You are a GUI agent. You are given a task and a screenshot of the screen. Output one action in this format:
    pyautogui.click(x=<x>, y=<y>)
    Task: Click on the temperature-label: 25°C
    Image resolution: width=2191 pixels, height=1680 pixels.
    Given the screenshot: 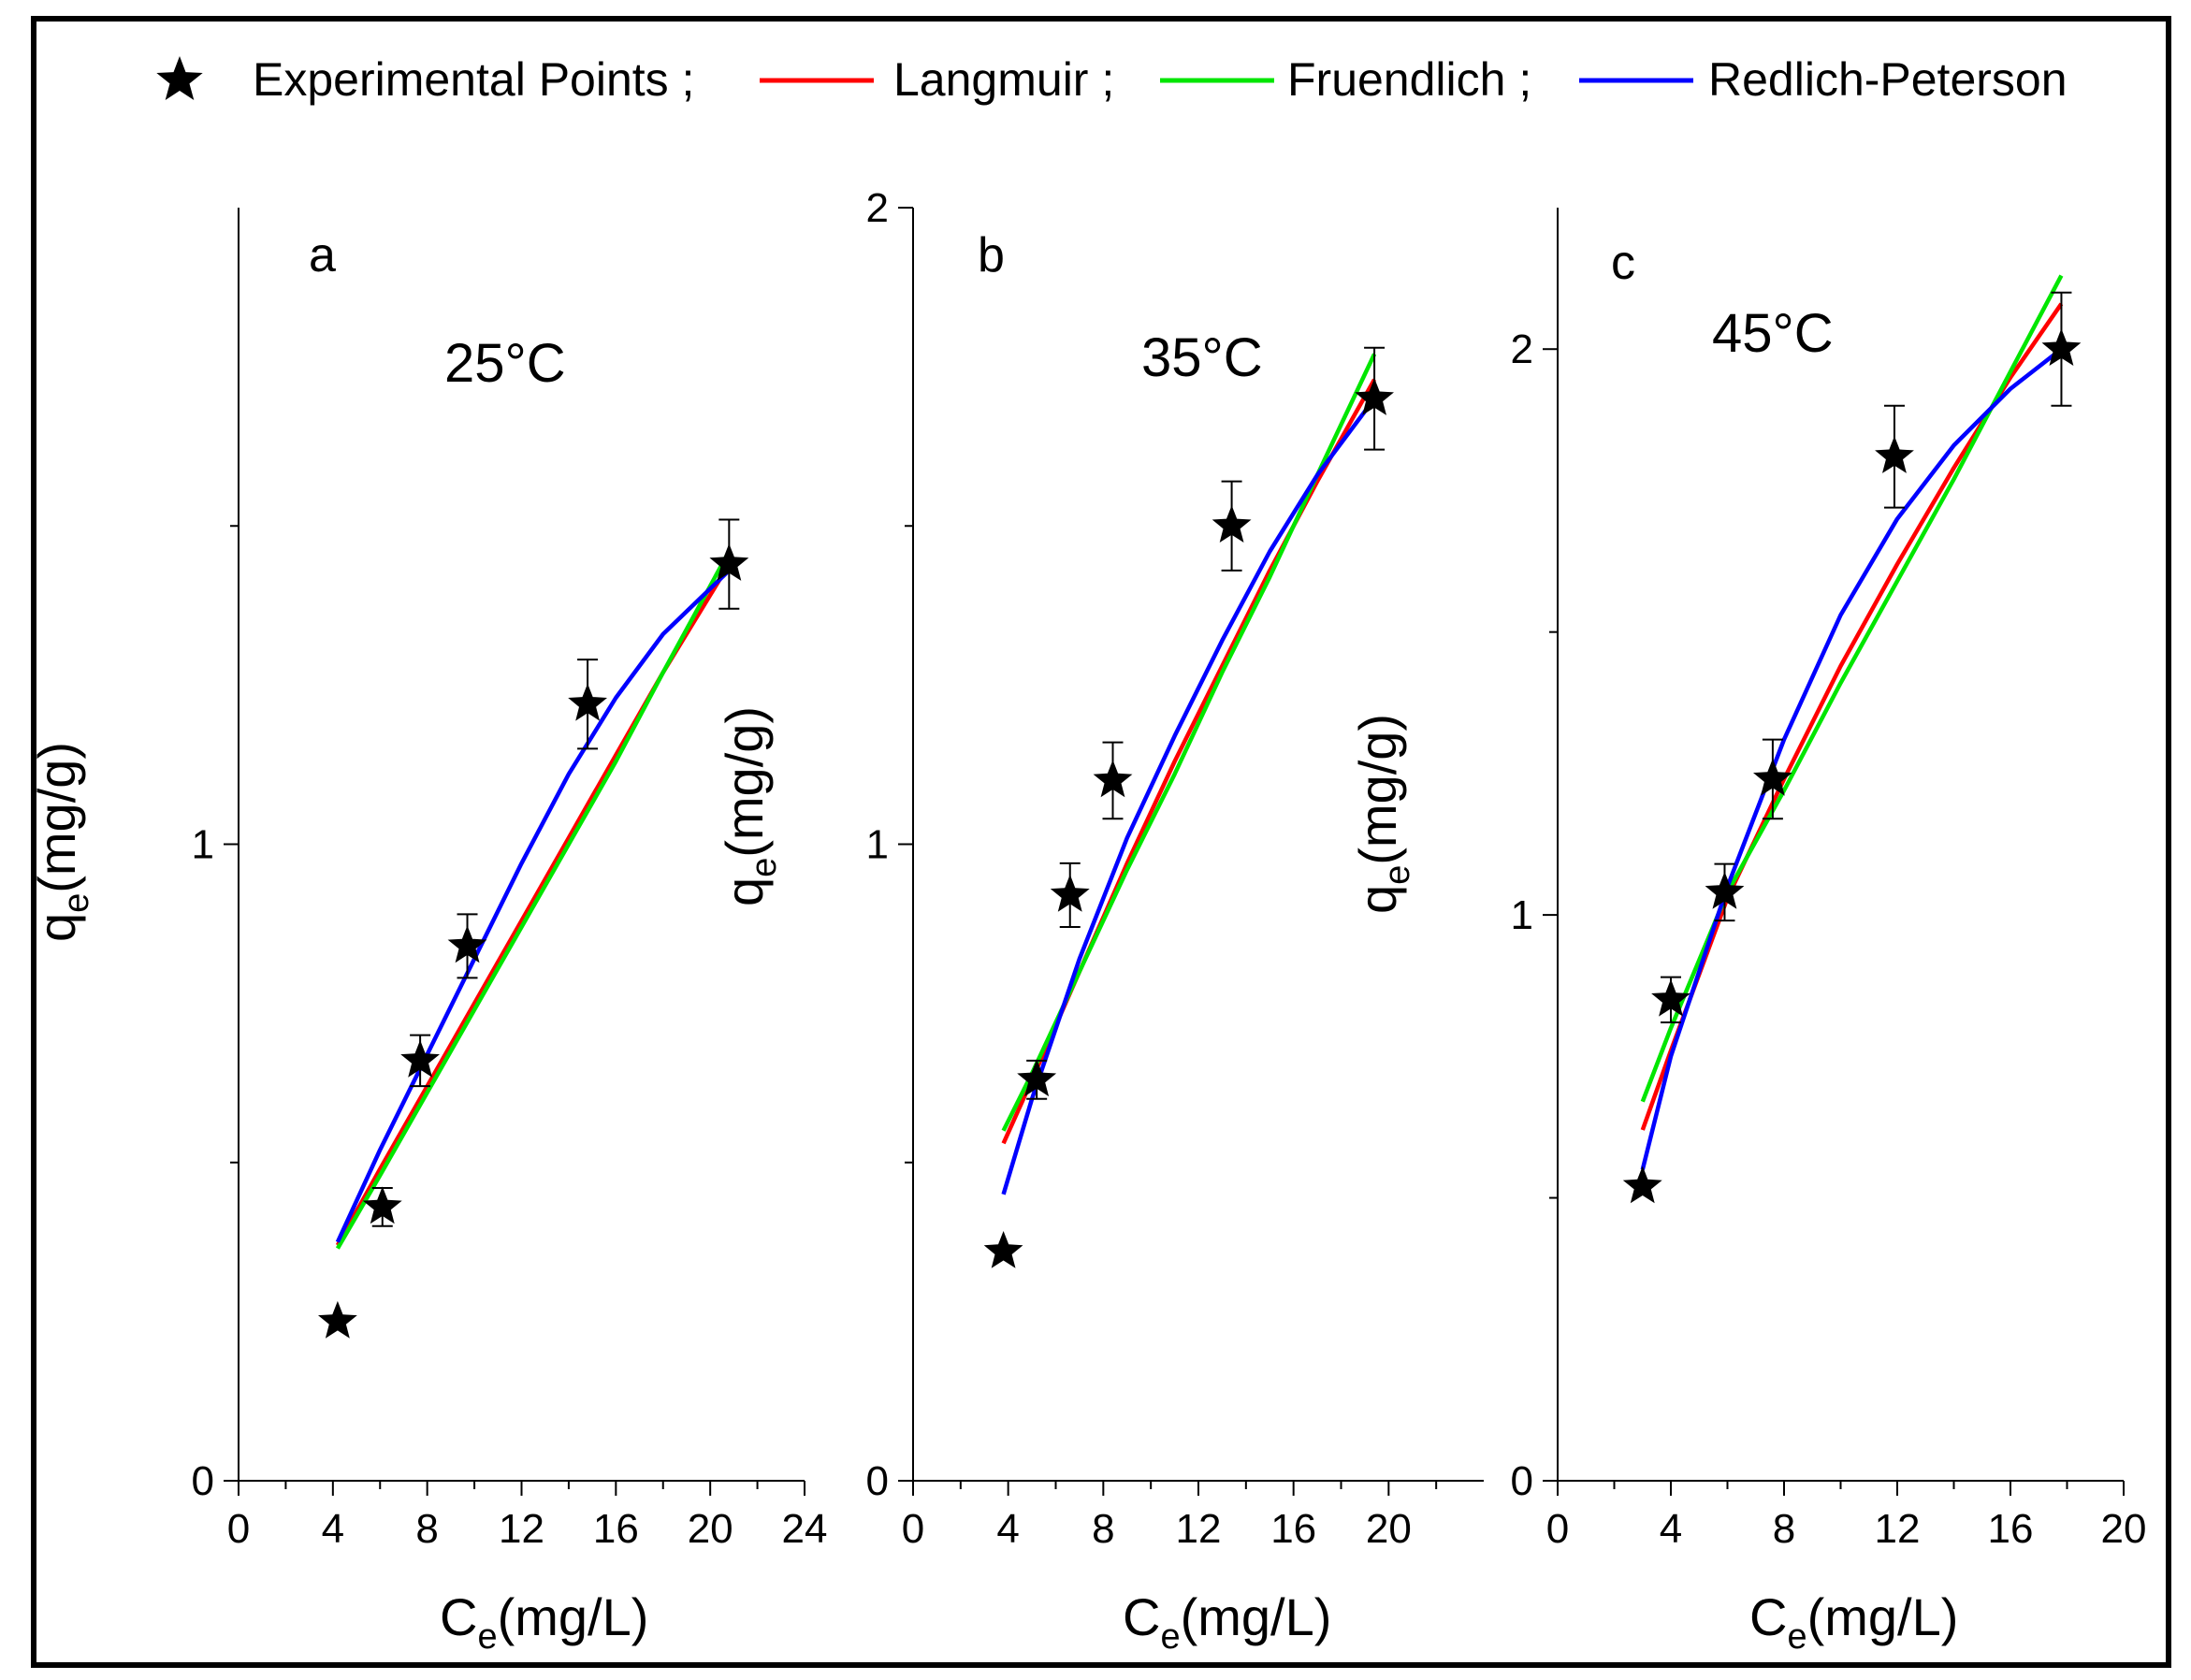 What is the action you would take?
    pyautogui.click(x=505, y=363)
    